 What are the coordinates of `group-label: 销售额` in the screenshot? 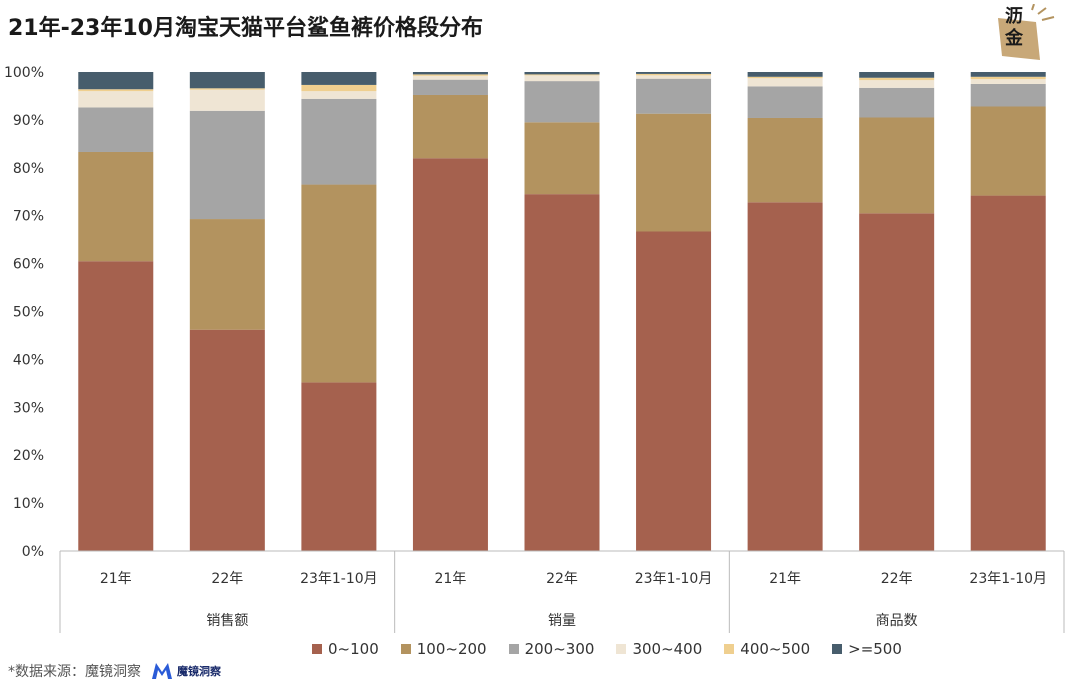 It's located at (227, 621).